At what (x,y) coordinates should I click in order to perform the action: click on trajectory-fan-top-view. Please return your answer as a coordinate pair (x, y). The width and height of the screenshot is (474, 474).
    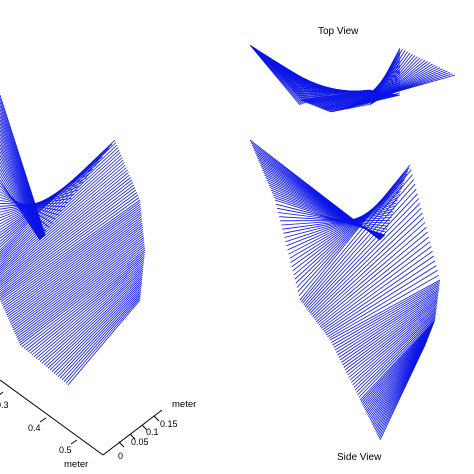
    Looking at the image, I should click on (352, 78).